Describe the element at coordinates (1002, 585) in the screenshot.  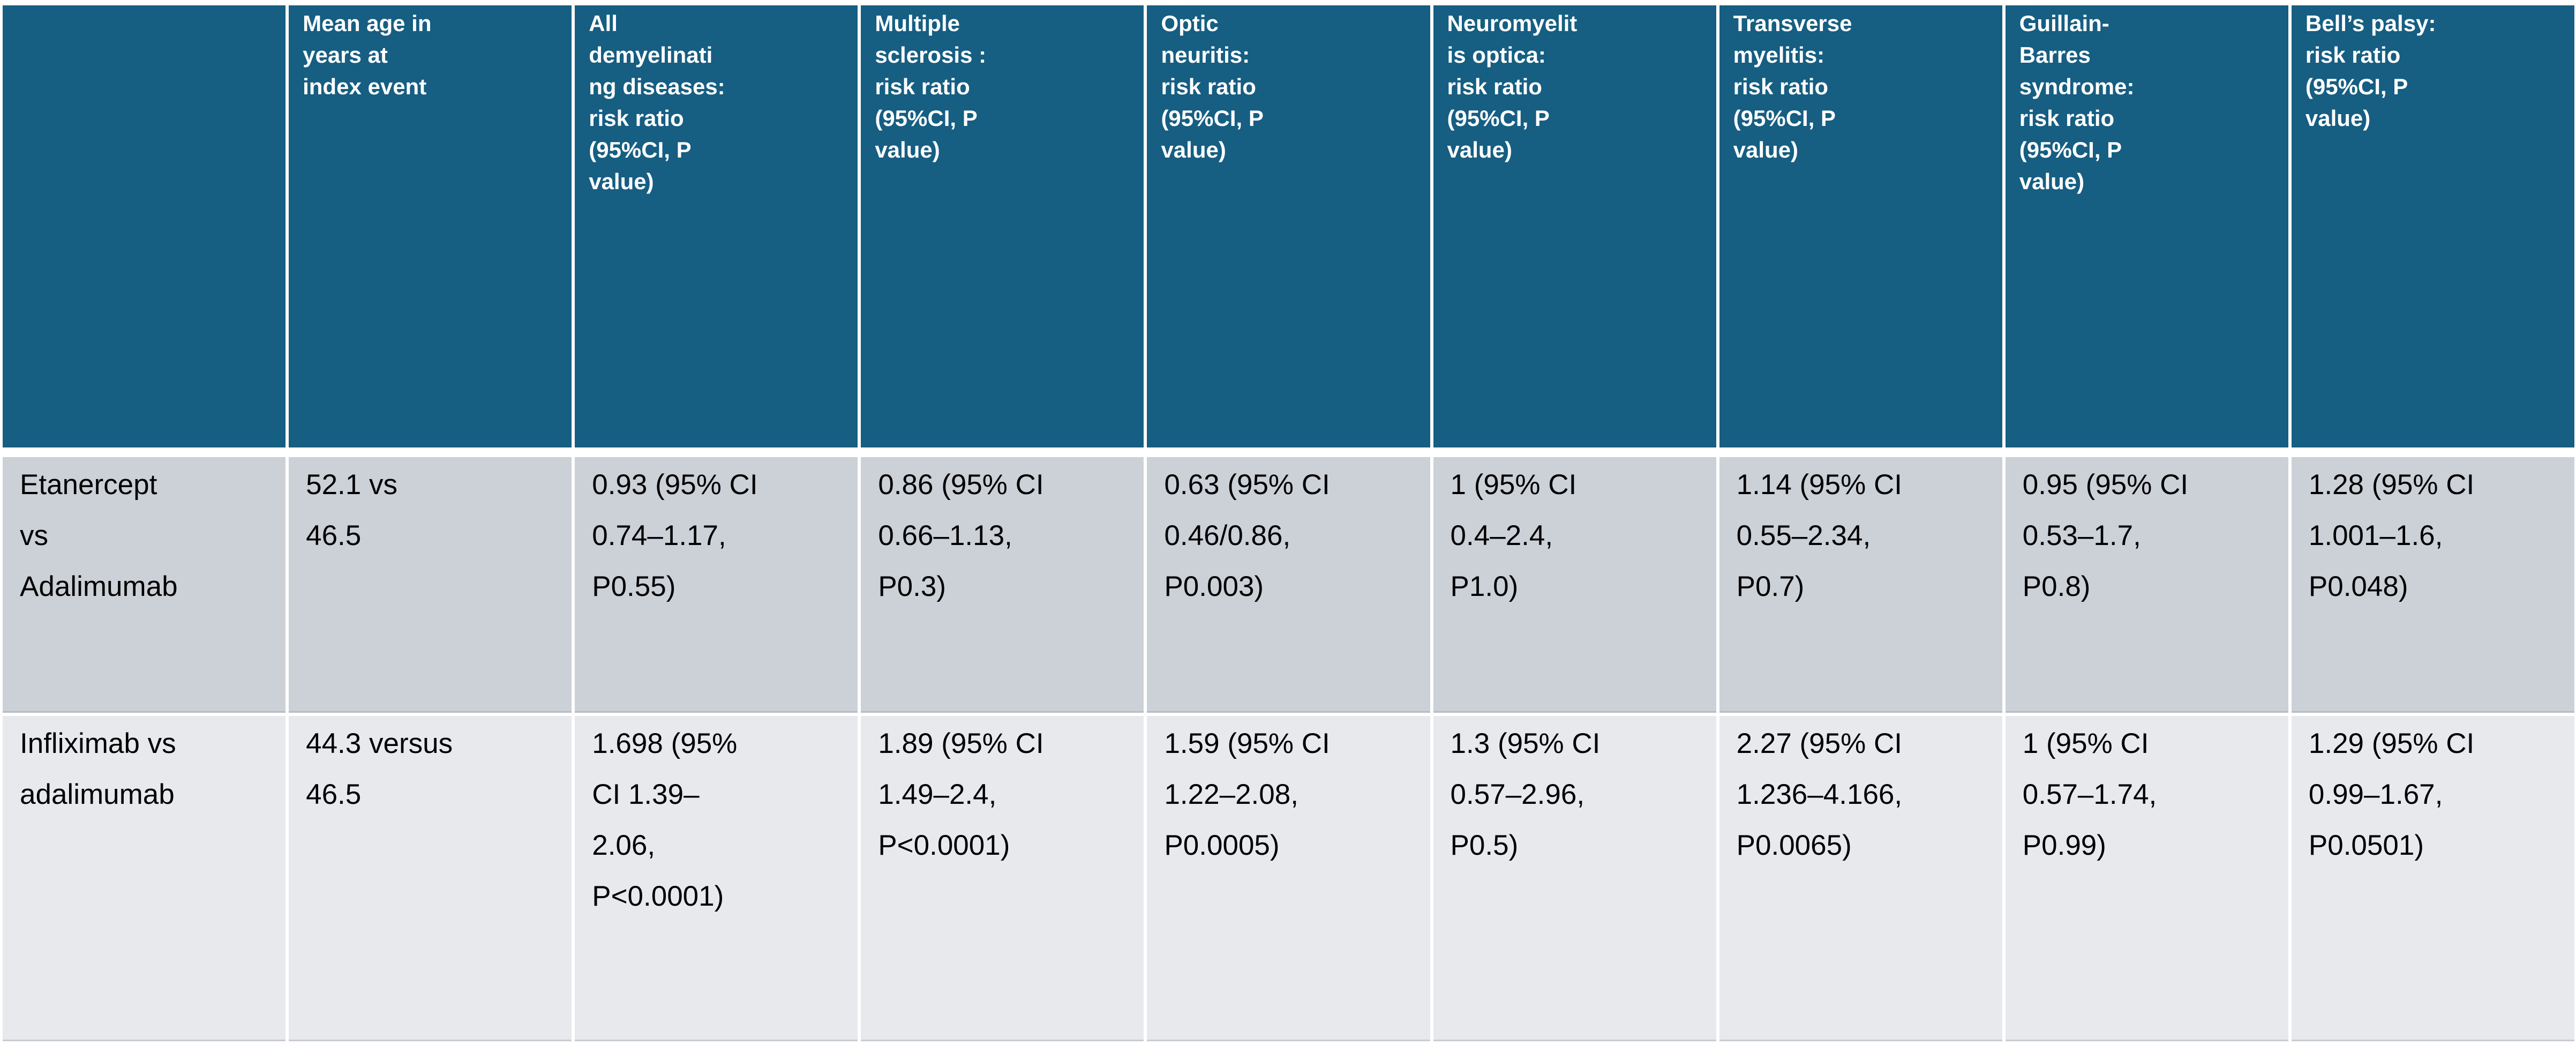
I see `cell-multiple-sclerosis: 0.86 (95% CI 0.66–1.13, P0.3)` at that location.